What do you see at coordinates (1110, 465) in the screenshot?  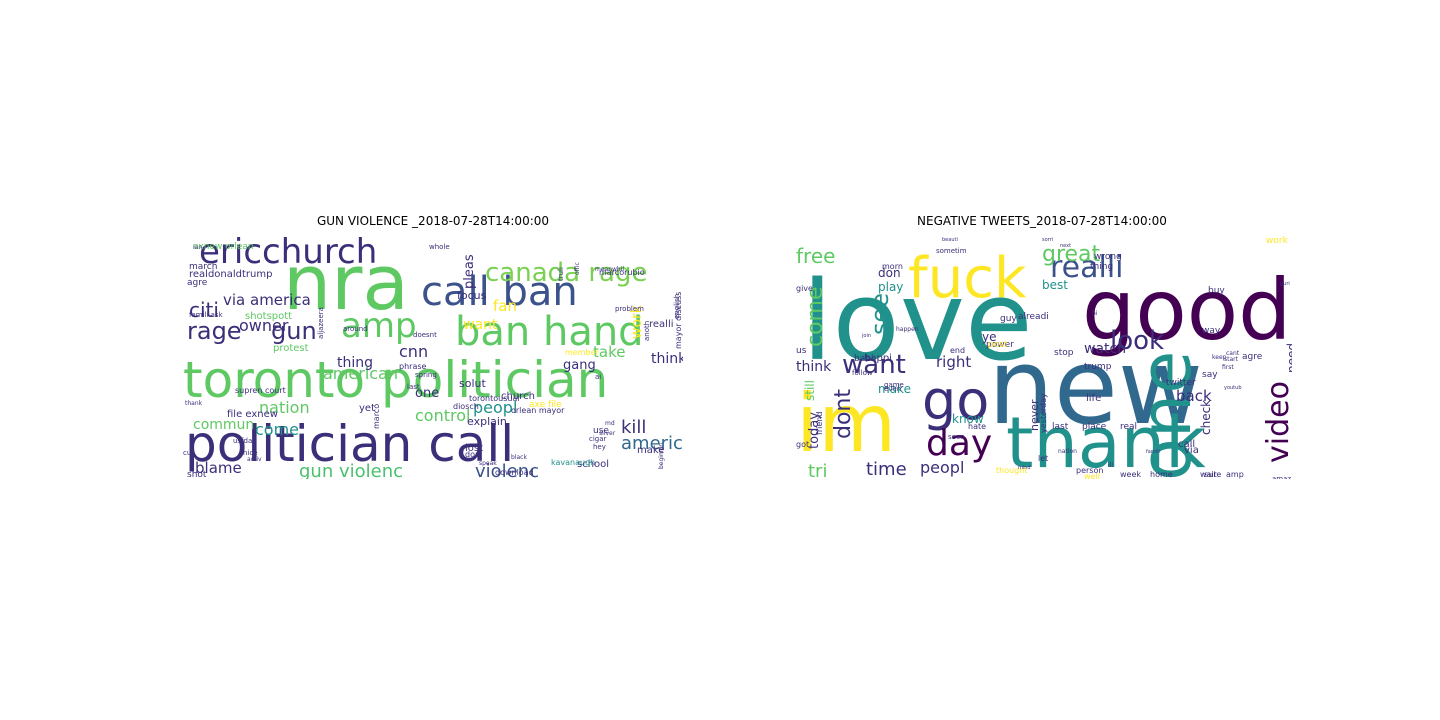 I see `cloud-word: ill` at bounding box center [1110, 465].